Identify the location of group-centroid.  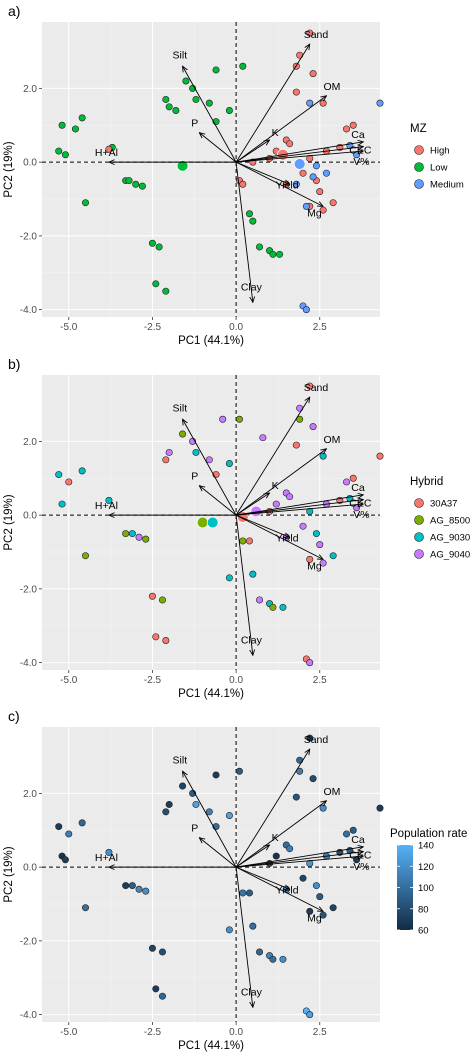
(212, 522).